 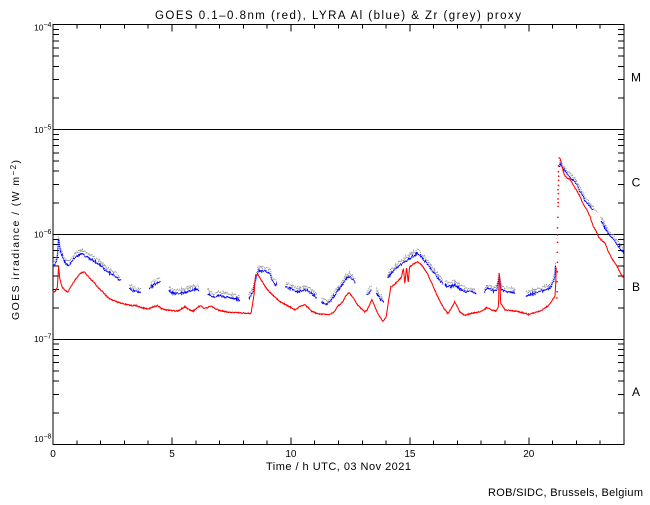 I want to click on svg-text: Time / h UTC, 03 Nov 2021, so click(x=338, y=467).